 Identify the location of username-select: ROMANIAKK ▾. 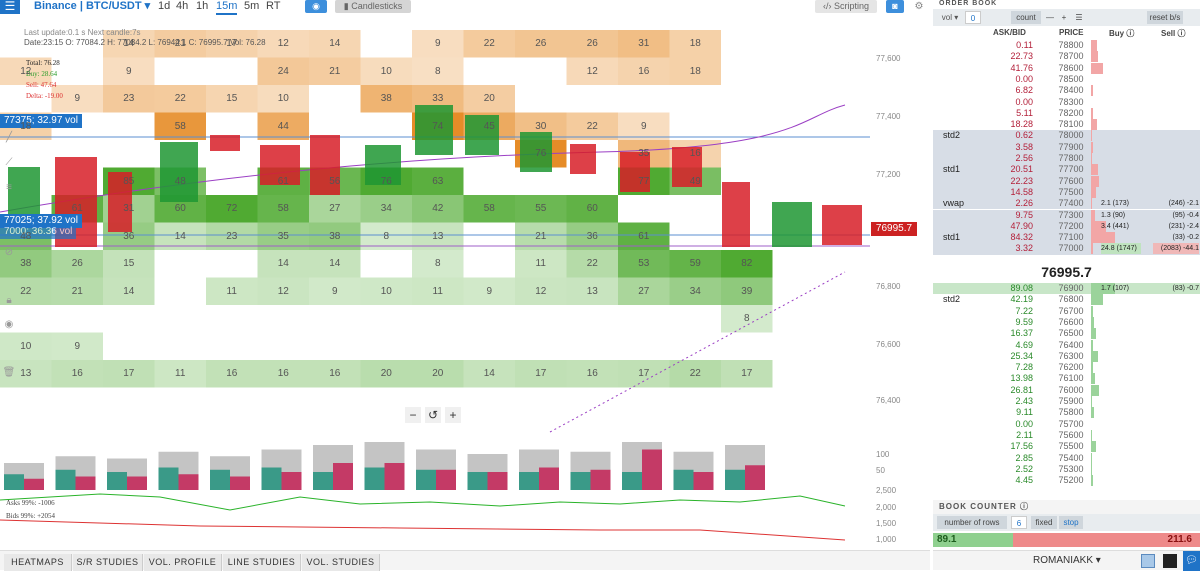
(1067, 560).